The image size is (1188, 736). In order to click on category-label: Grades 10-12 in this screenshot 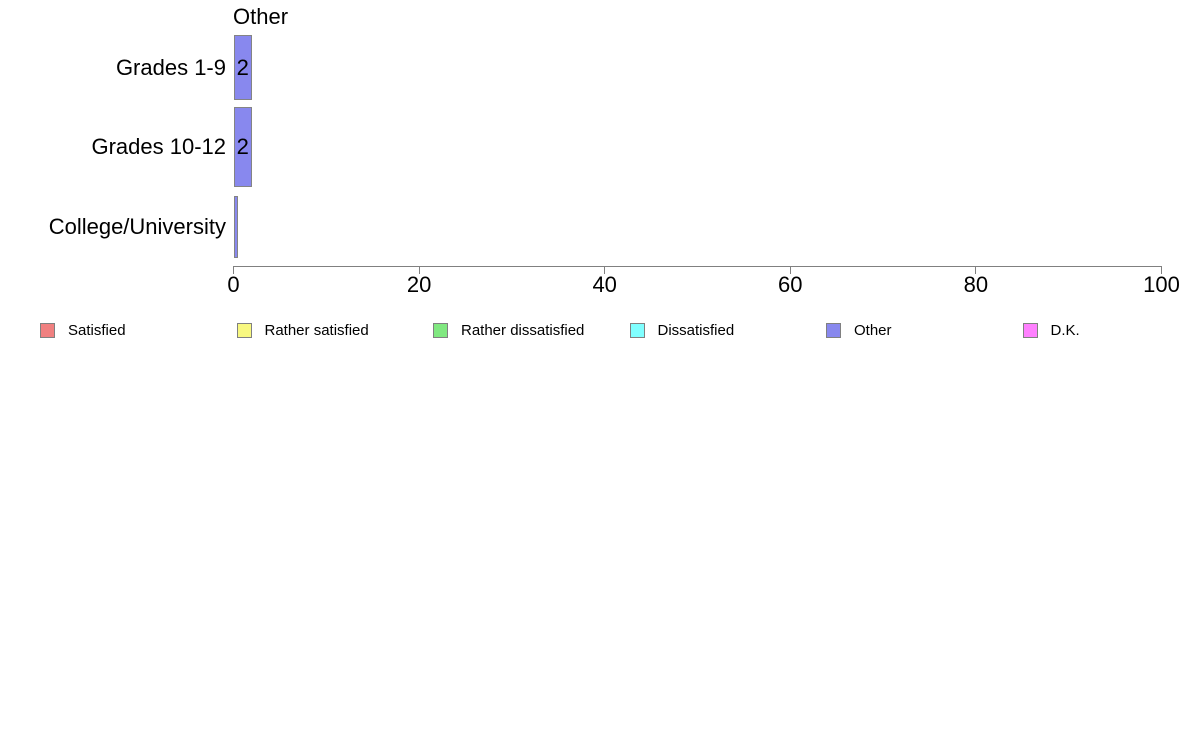, I will do `click(158, 146)`.